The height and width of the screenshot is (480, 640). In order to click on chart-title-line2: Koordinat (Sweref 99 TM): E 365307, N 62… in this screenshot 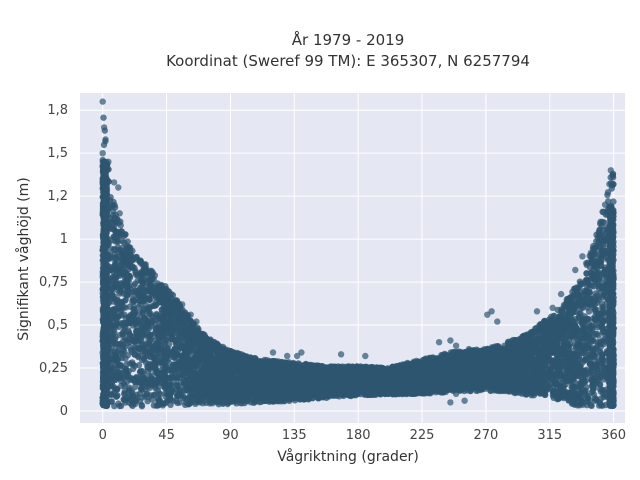, I will do `click(348, 61)`.